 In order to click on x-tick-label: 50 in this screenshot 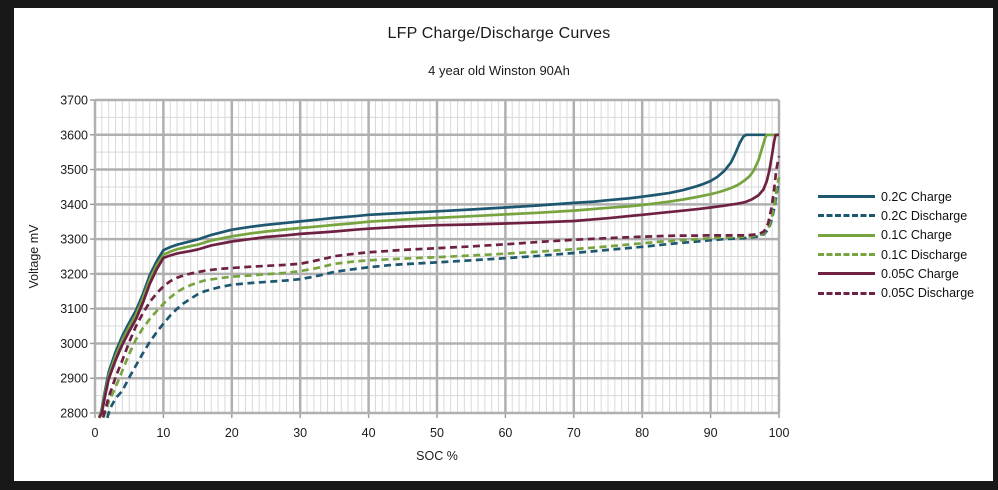, I will do `click(437, 433)`.